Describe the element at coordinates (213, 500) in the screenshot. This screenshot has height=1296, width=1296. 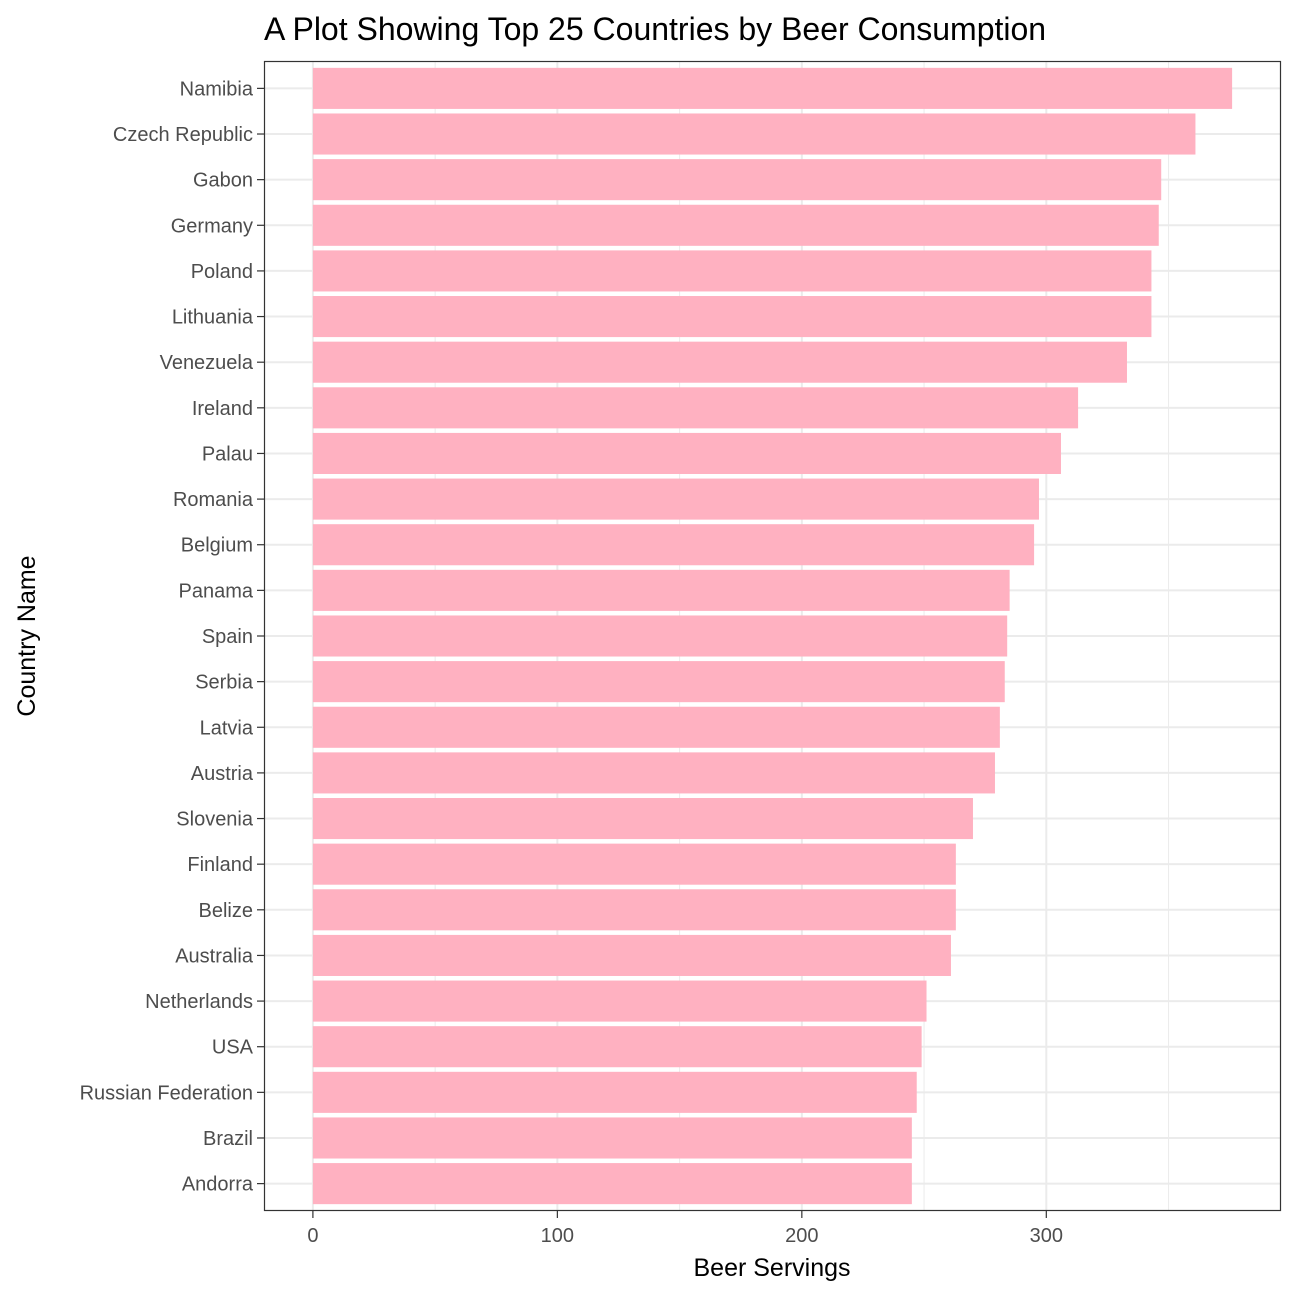
I see `y-tick-label: Romania` at that location.